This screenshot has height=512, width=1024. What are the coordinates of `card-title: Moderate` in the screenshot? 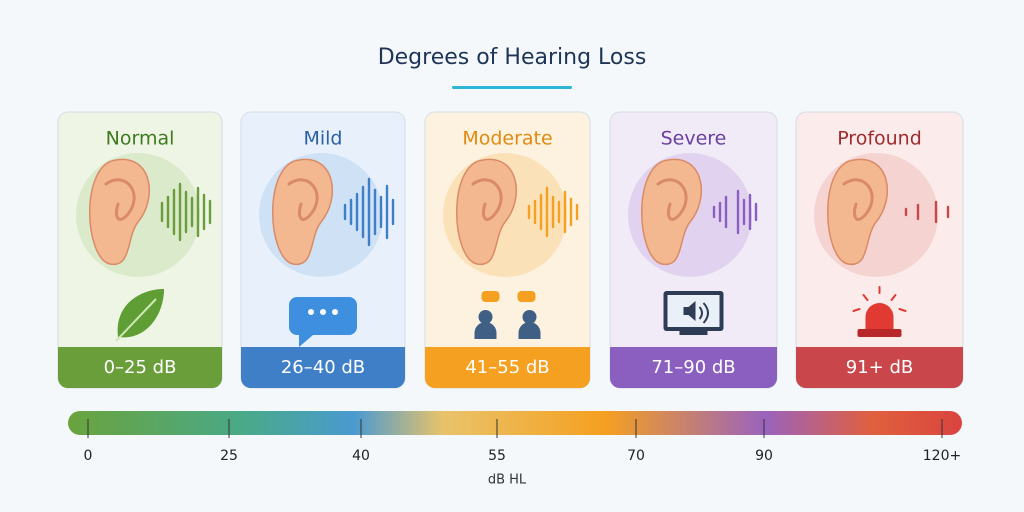 It's located at (507, 139).